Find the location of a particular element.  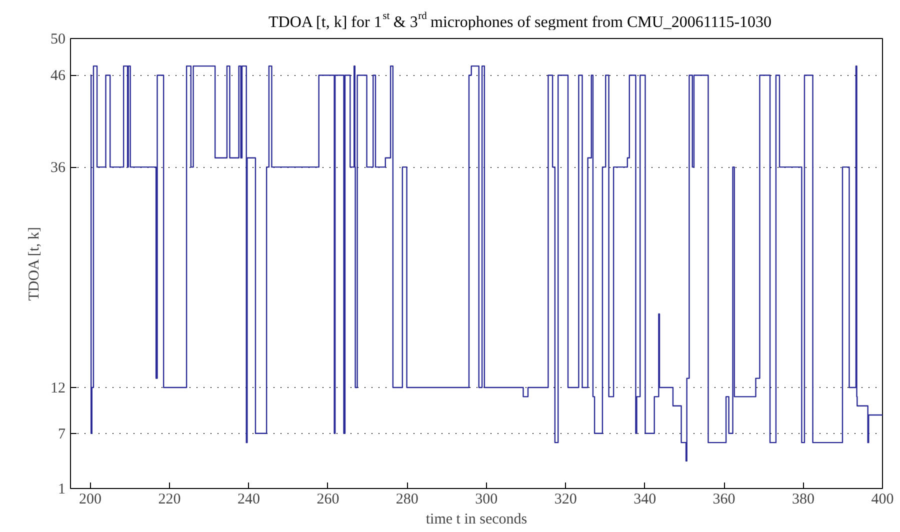

x-tick-label: 240 is located at coordinates (248, 500).